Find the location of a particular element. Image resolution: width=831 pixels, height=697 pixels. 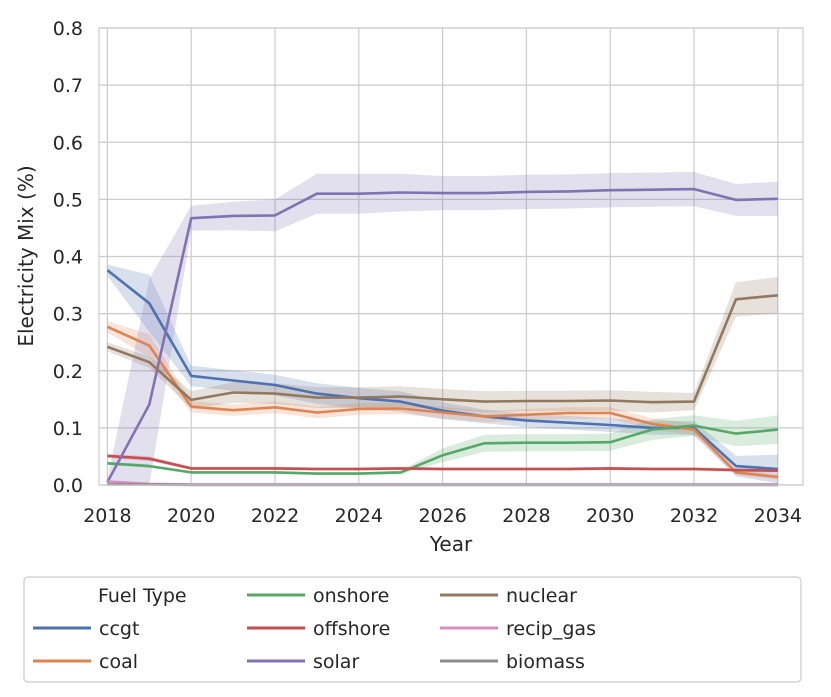

x-tick-label: 2018 is located at coordinates (107, 516).